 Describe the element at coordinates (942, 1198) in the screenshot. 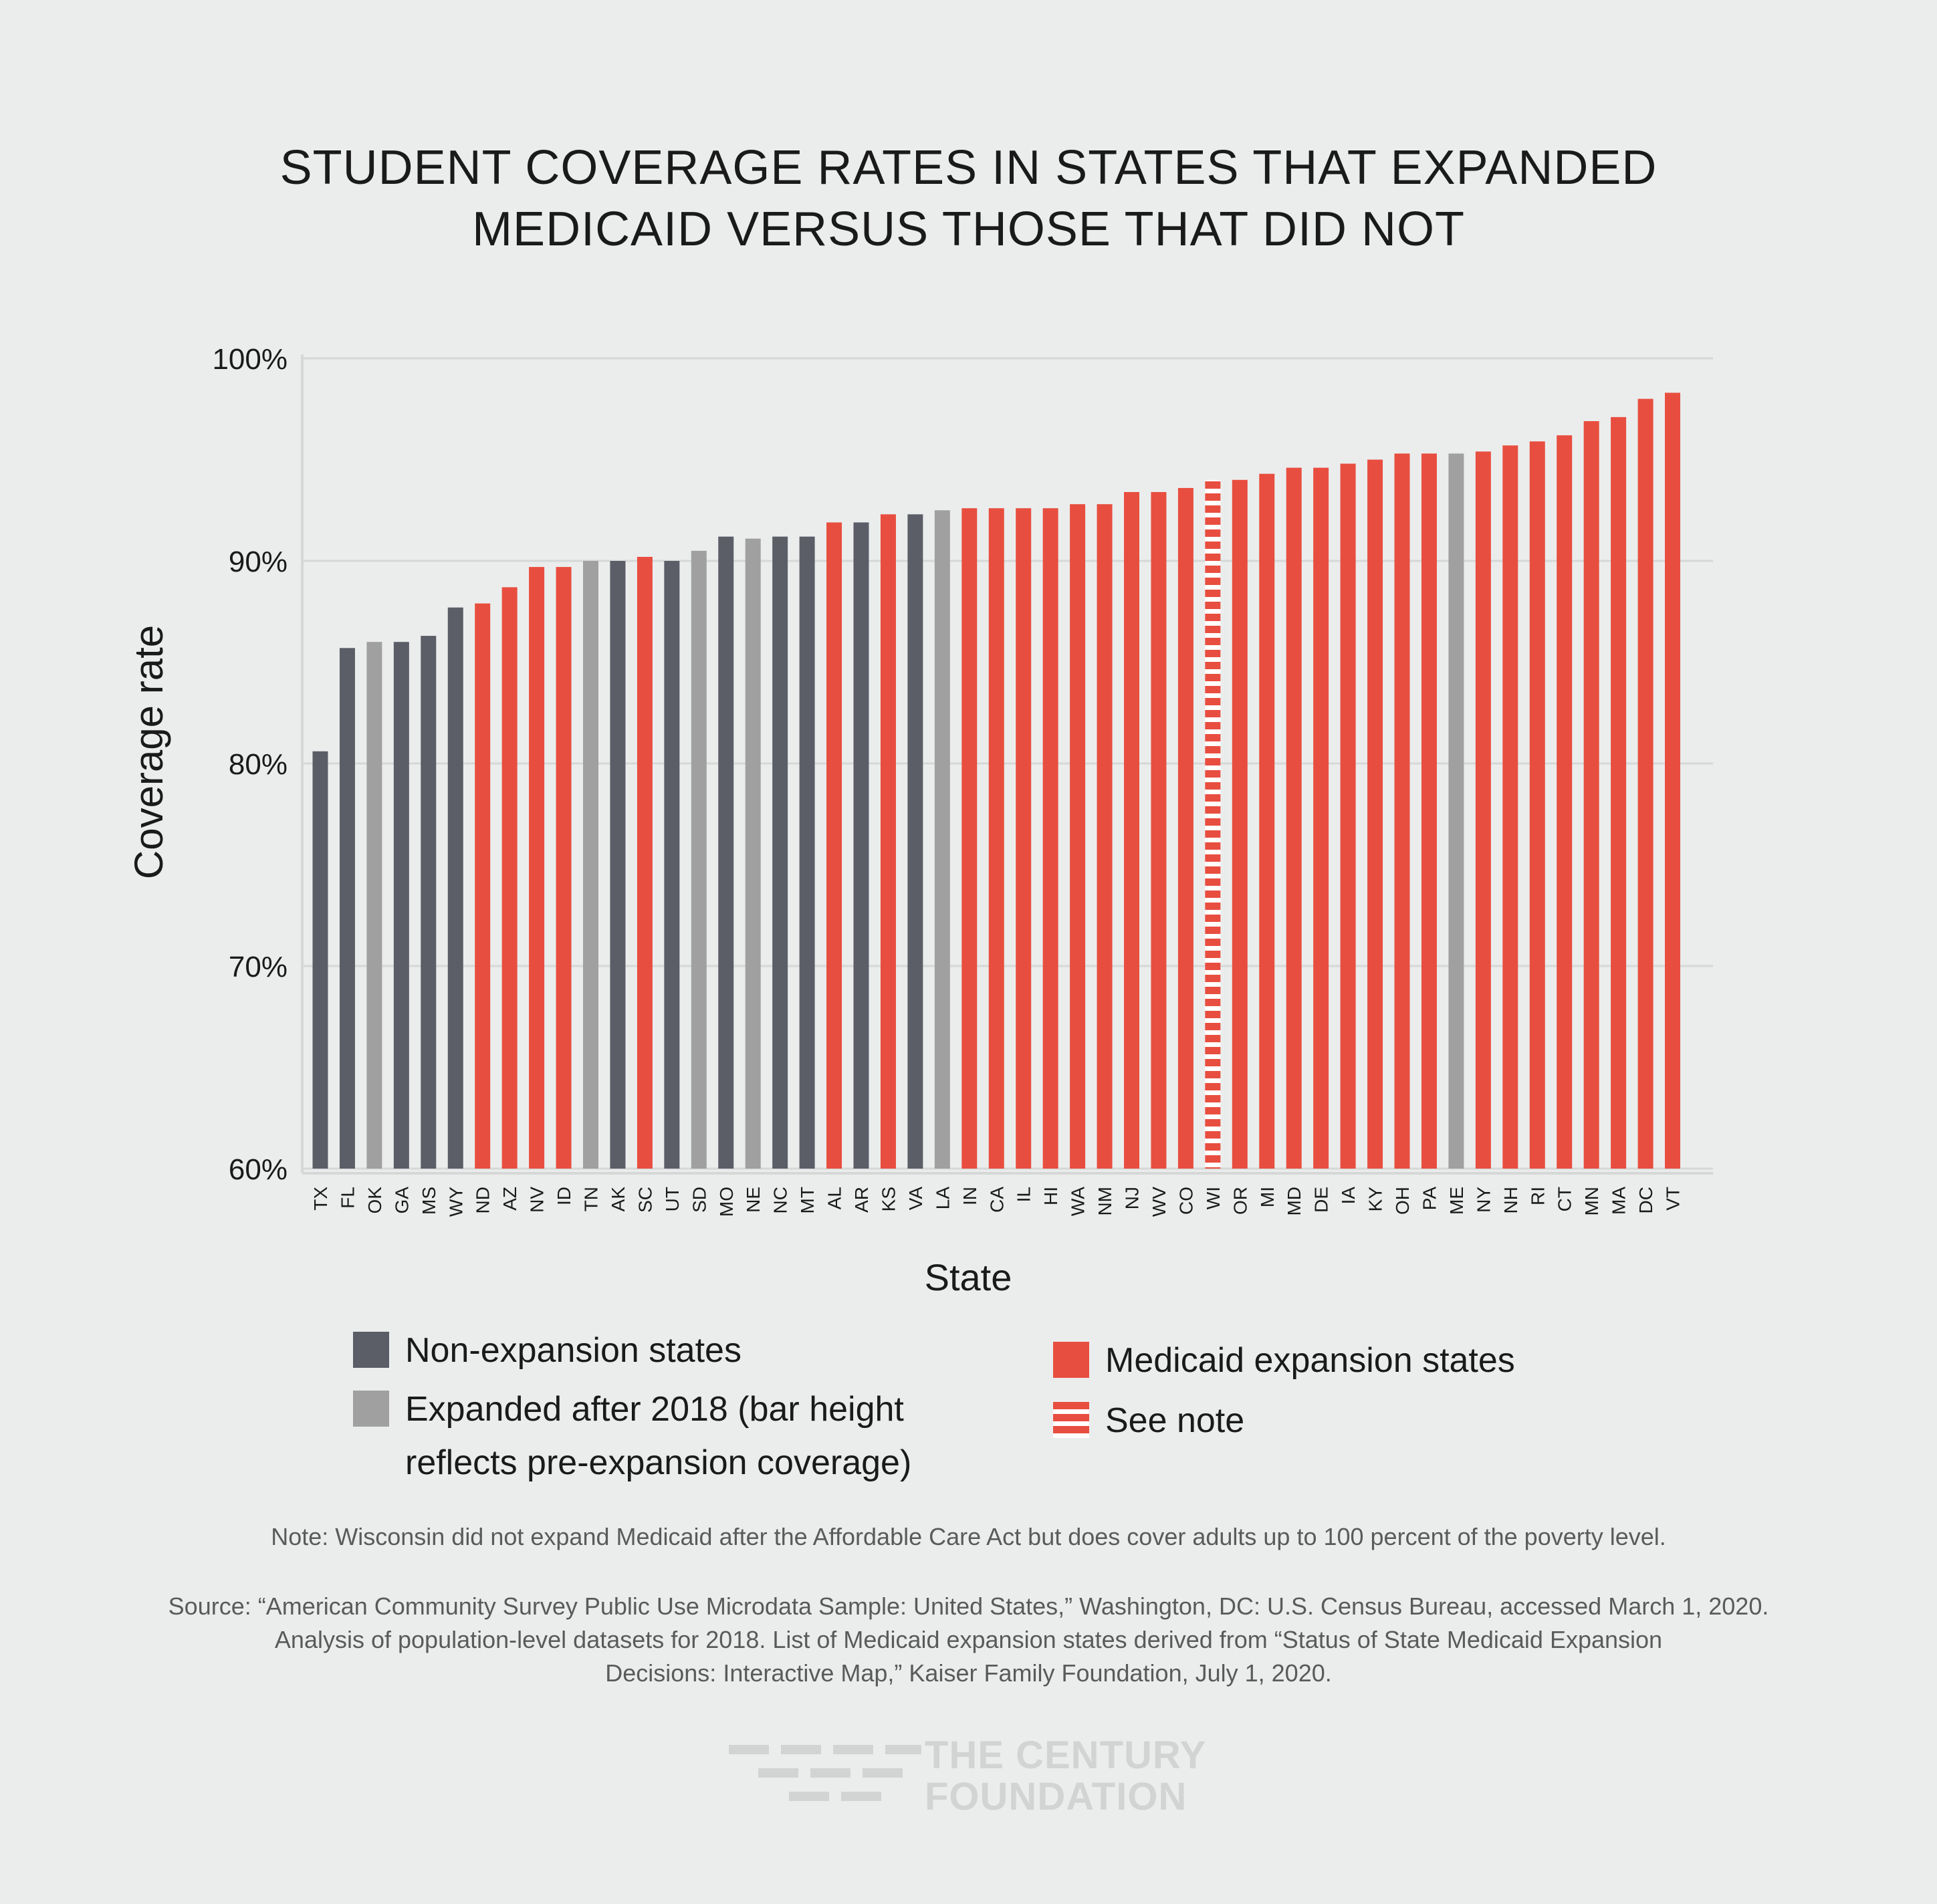

I see `x-tick-label-la: LA` at that location.